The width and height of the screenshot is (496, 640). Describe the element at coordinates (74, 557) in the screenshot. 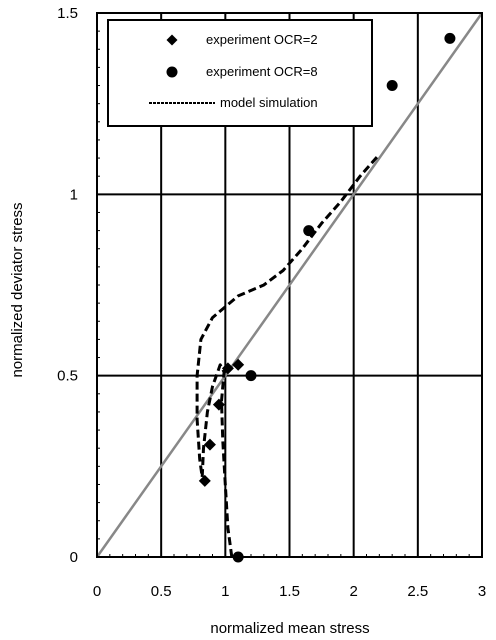

I see `y-tick-label: 0` at that location.